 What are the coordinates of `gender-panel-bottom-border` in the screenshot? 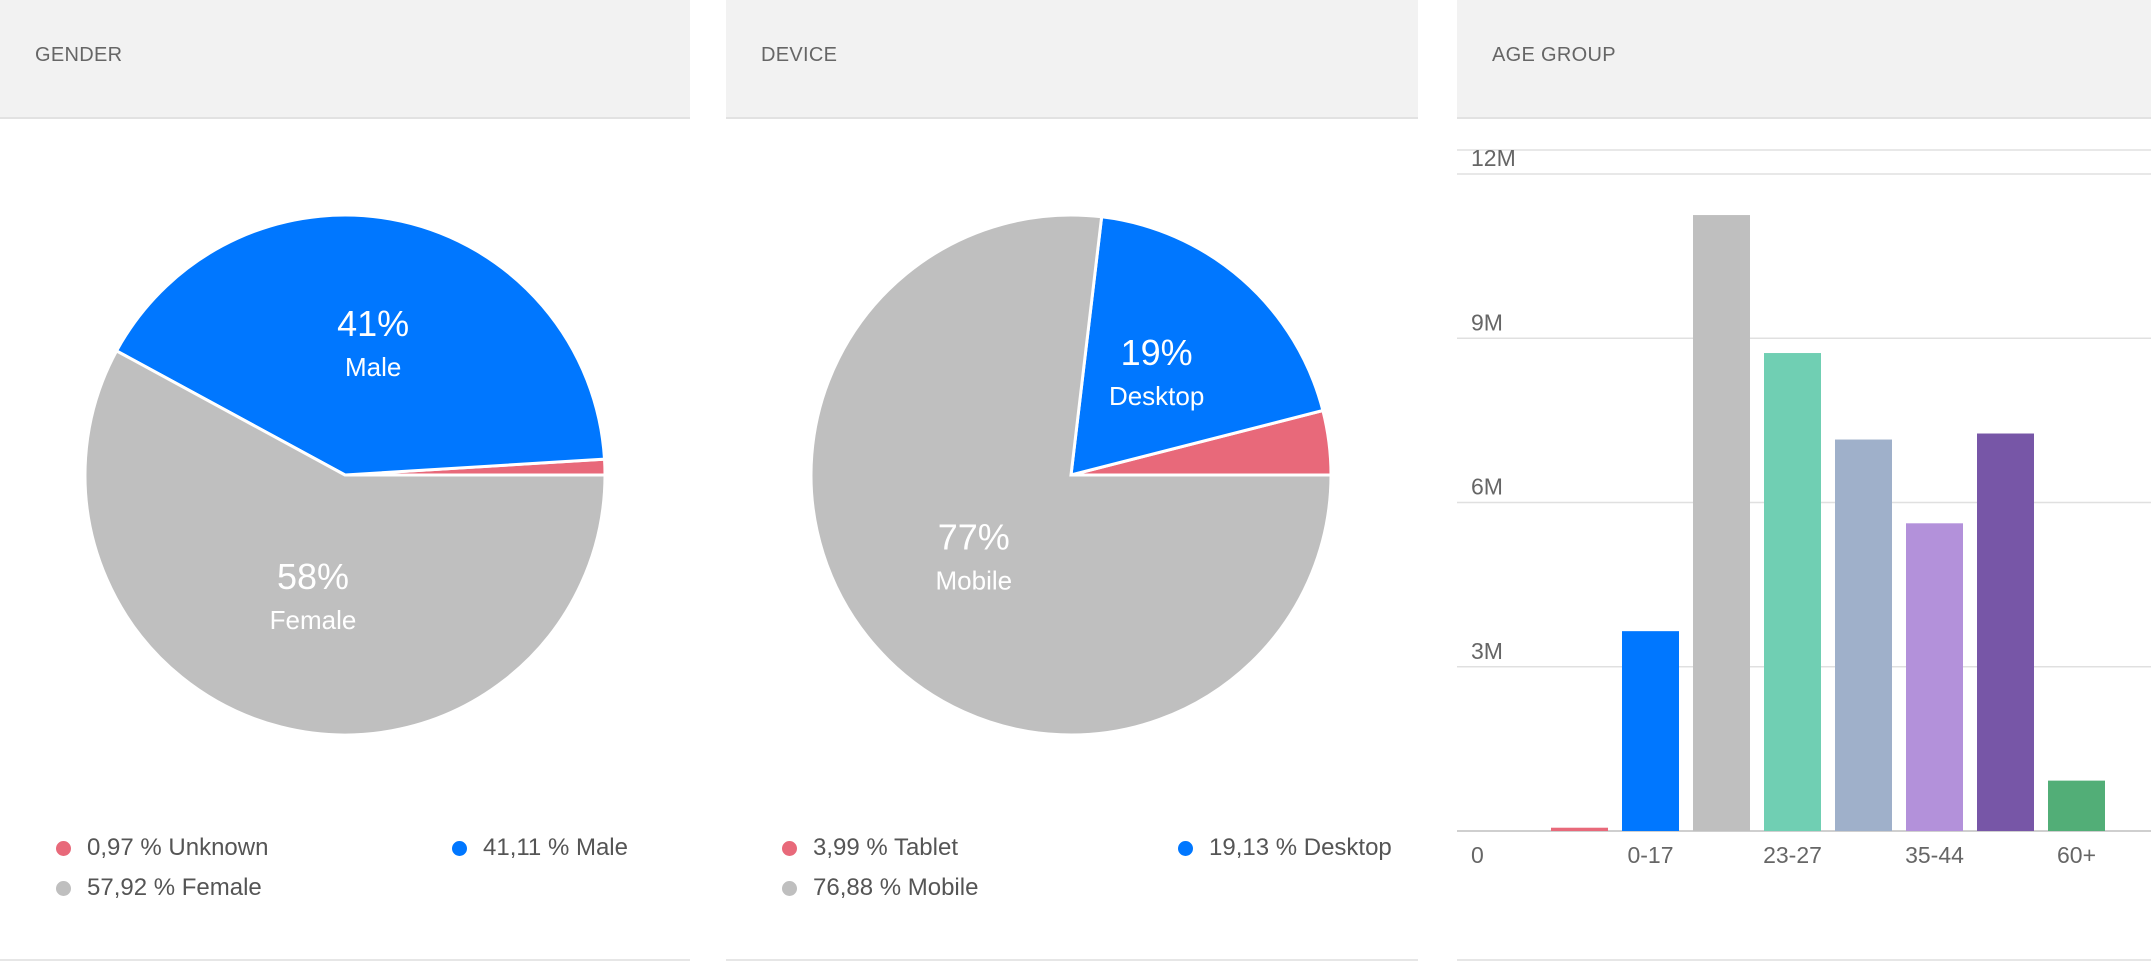 It's located at (345, 960).